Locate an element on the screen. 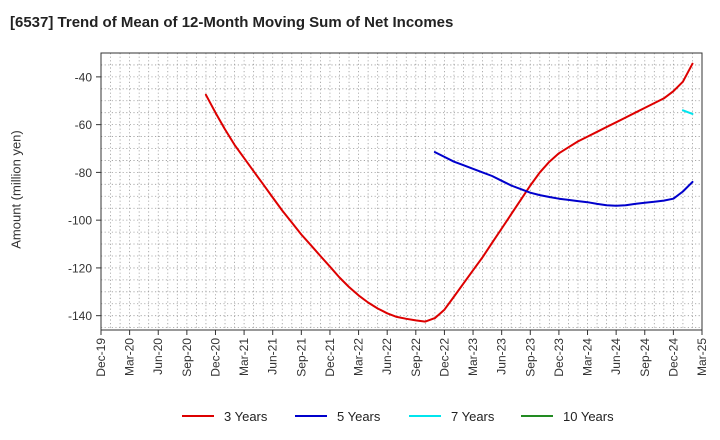  x-tick-label: Sep-20 is located at coordinates (187, 357).